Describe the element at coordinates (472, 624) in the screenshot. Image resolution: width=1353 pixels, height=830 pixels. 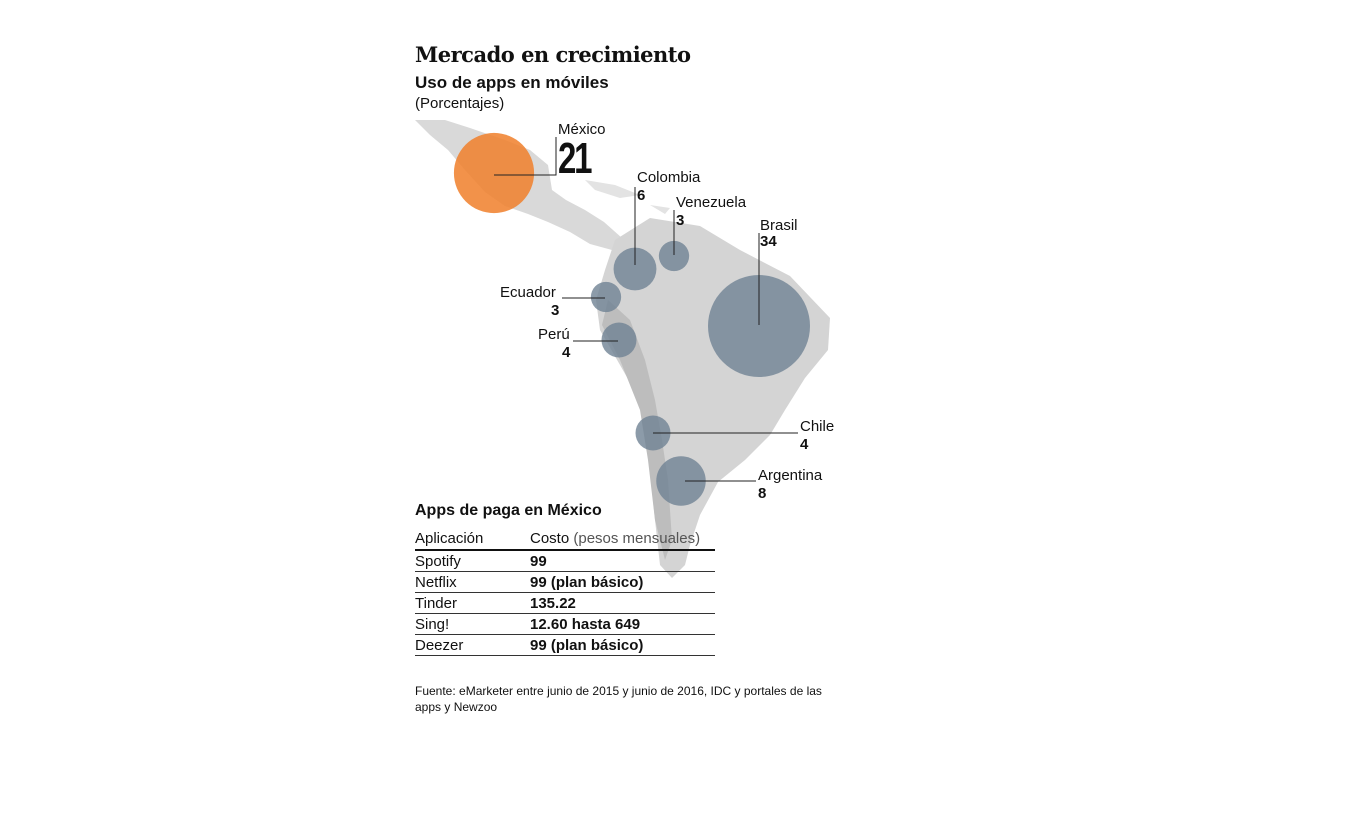
I see `app-name: Sing!` at that location.